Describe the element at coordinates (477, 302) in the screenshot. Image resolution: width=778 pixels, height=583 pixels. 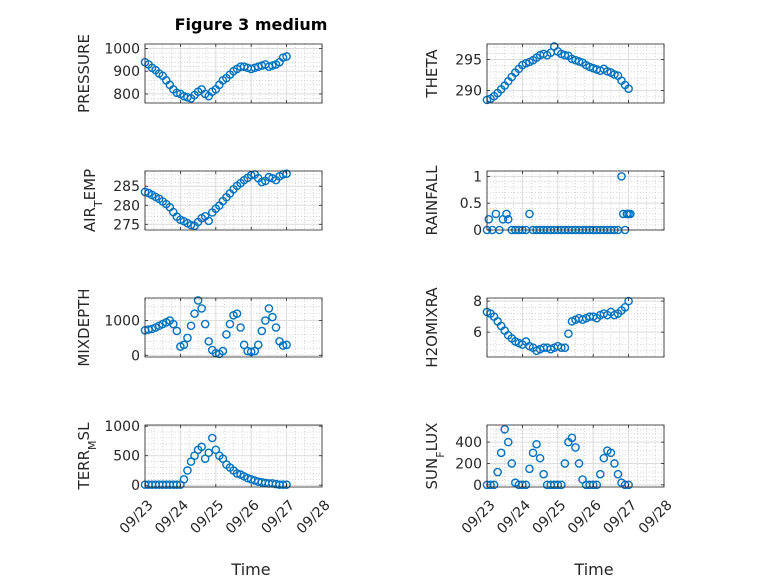
I see `y-tick-label: 8` at that location.